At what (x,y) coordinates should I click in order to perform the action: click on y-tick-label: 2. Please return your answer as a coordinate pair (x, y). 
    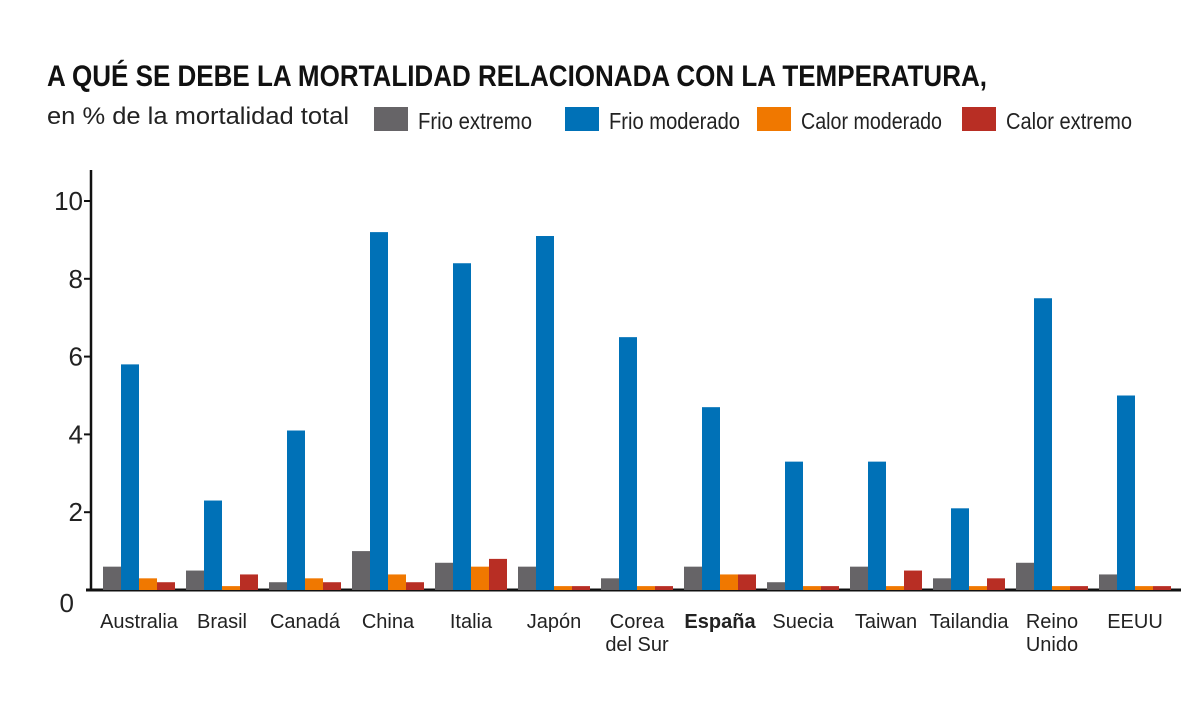
    Looking at the image, I should click on (76, 512).